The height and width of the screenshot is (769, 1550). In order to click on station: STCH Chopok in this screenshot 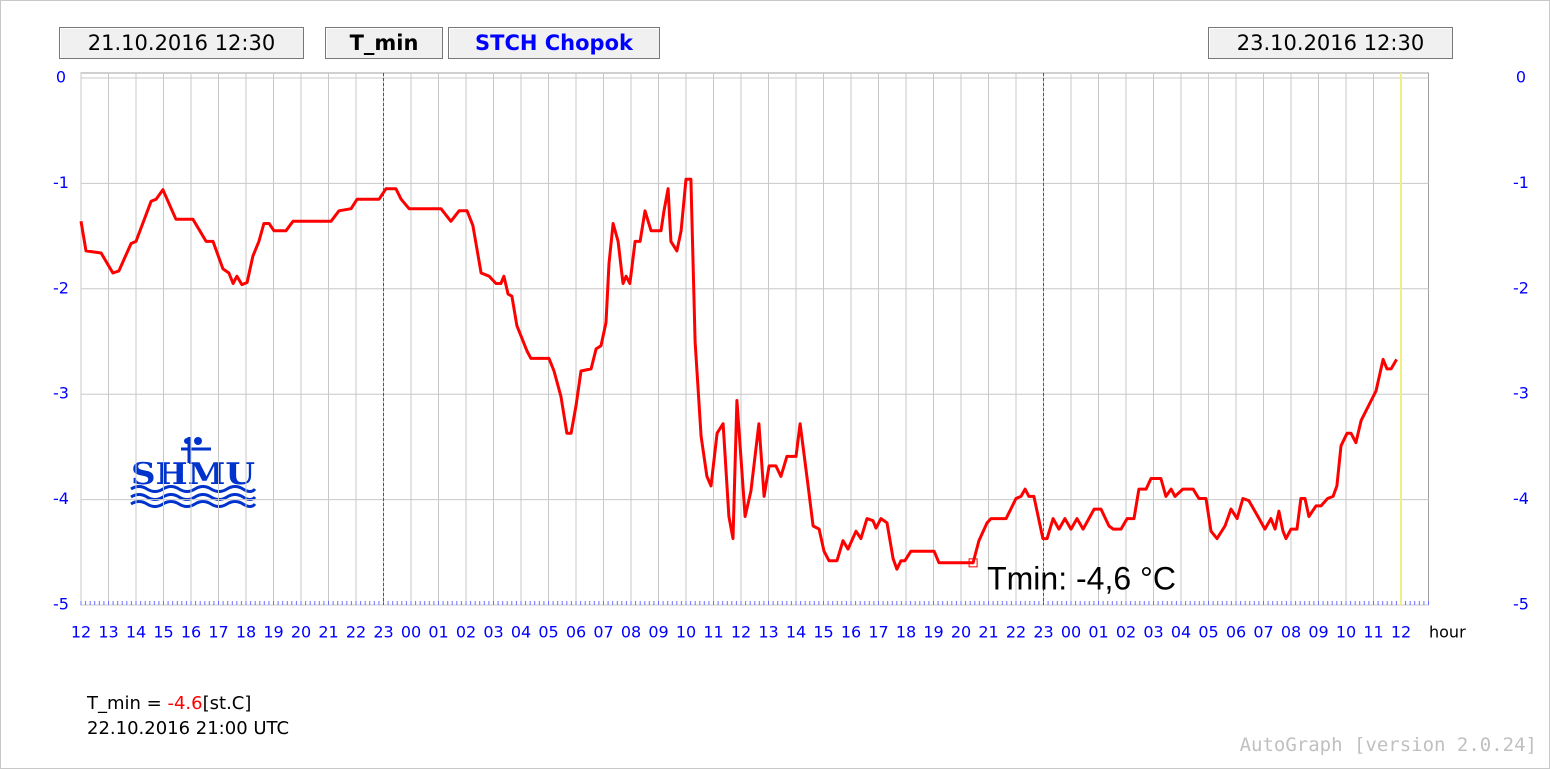, I will do `click(554, 43)`.